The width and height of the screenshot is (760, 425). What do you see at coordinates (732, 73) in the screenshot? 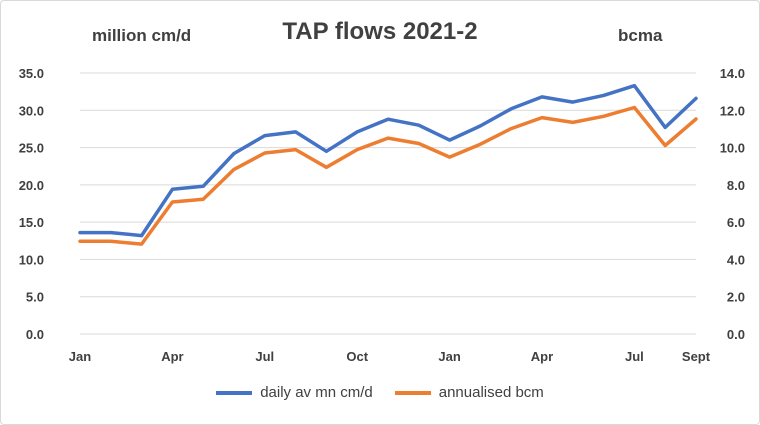
I see `y-right-tick-label: 14.0` at bounding box center [732, 73].